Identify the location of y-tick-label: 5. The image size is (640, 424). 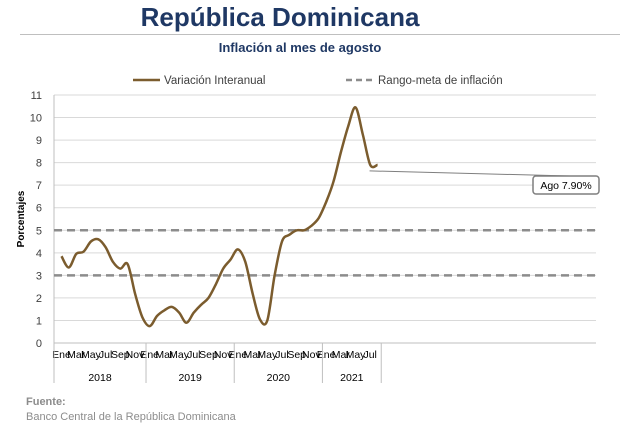
(39, 231).